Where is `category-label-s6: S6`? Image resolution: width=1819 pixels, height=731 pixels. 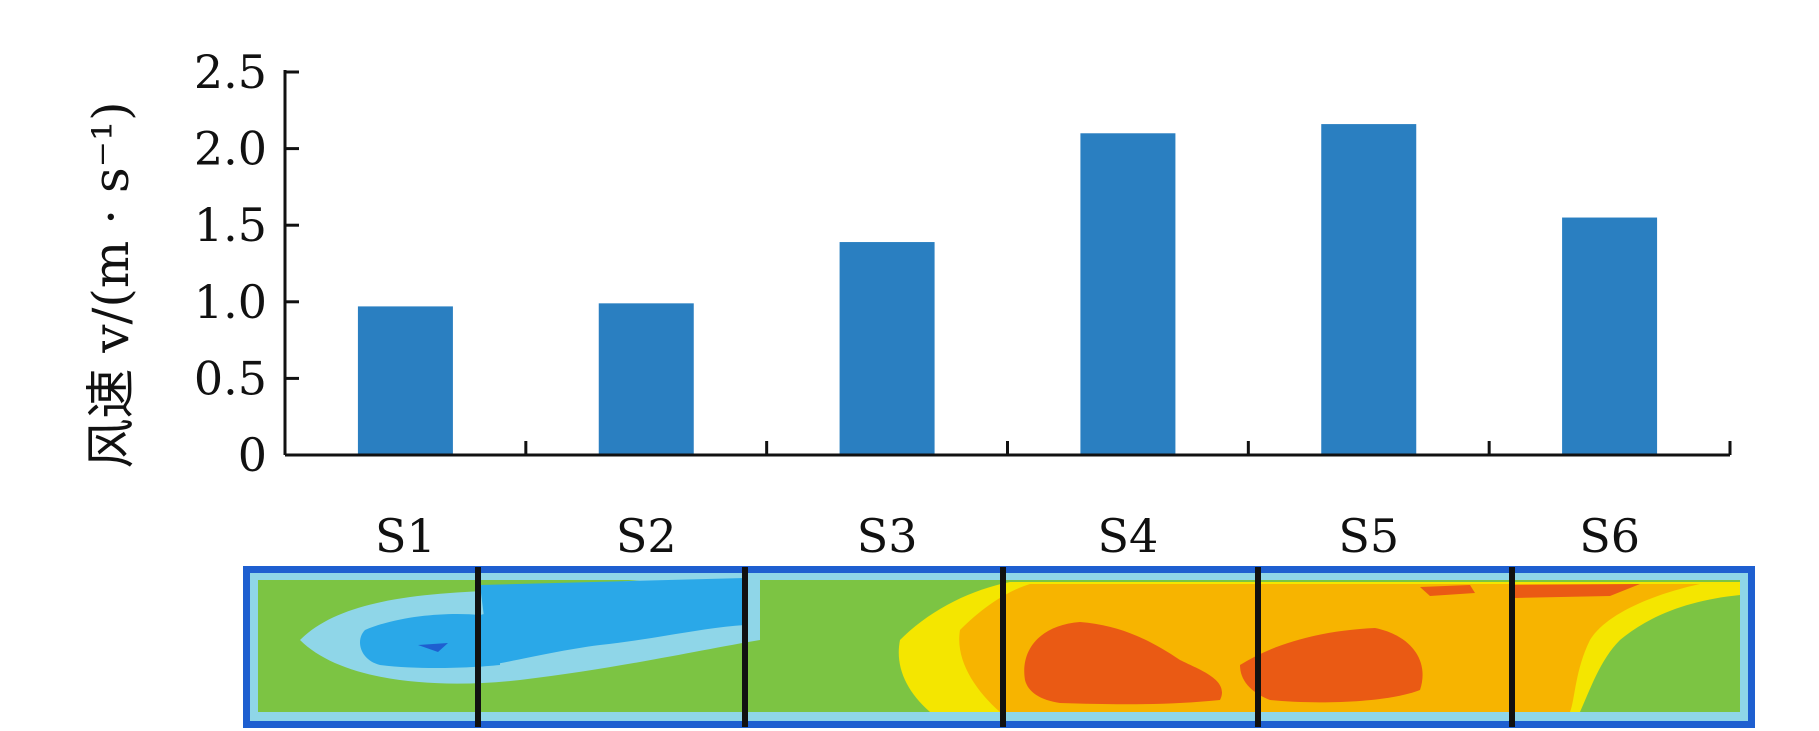 category-label-s6: S6 is located at coordinates (1609, 536).